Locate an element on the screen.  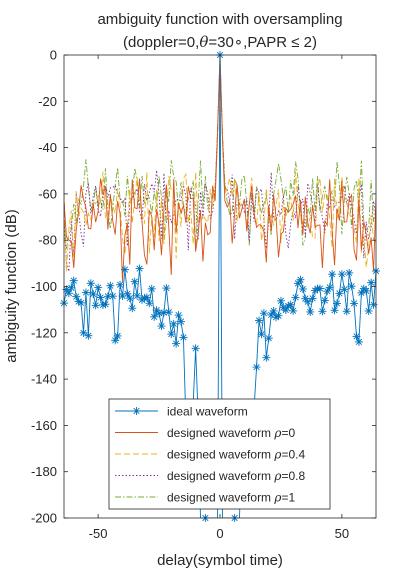
legend-label: designed waveform ρ=0.4 is located at coordinates (236, 455).